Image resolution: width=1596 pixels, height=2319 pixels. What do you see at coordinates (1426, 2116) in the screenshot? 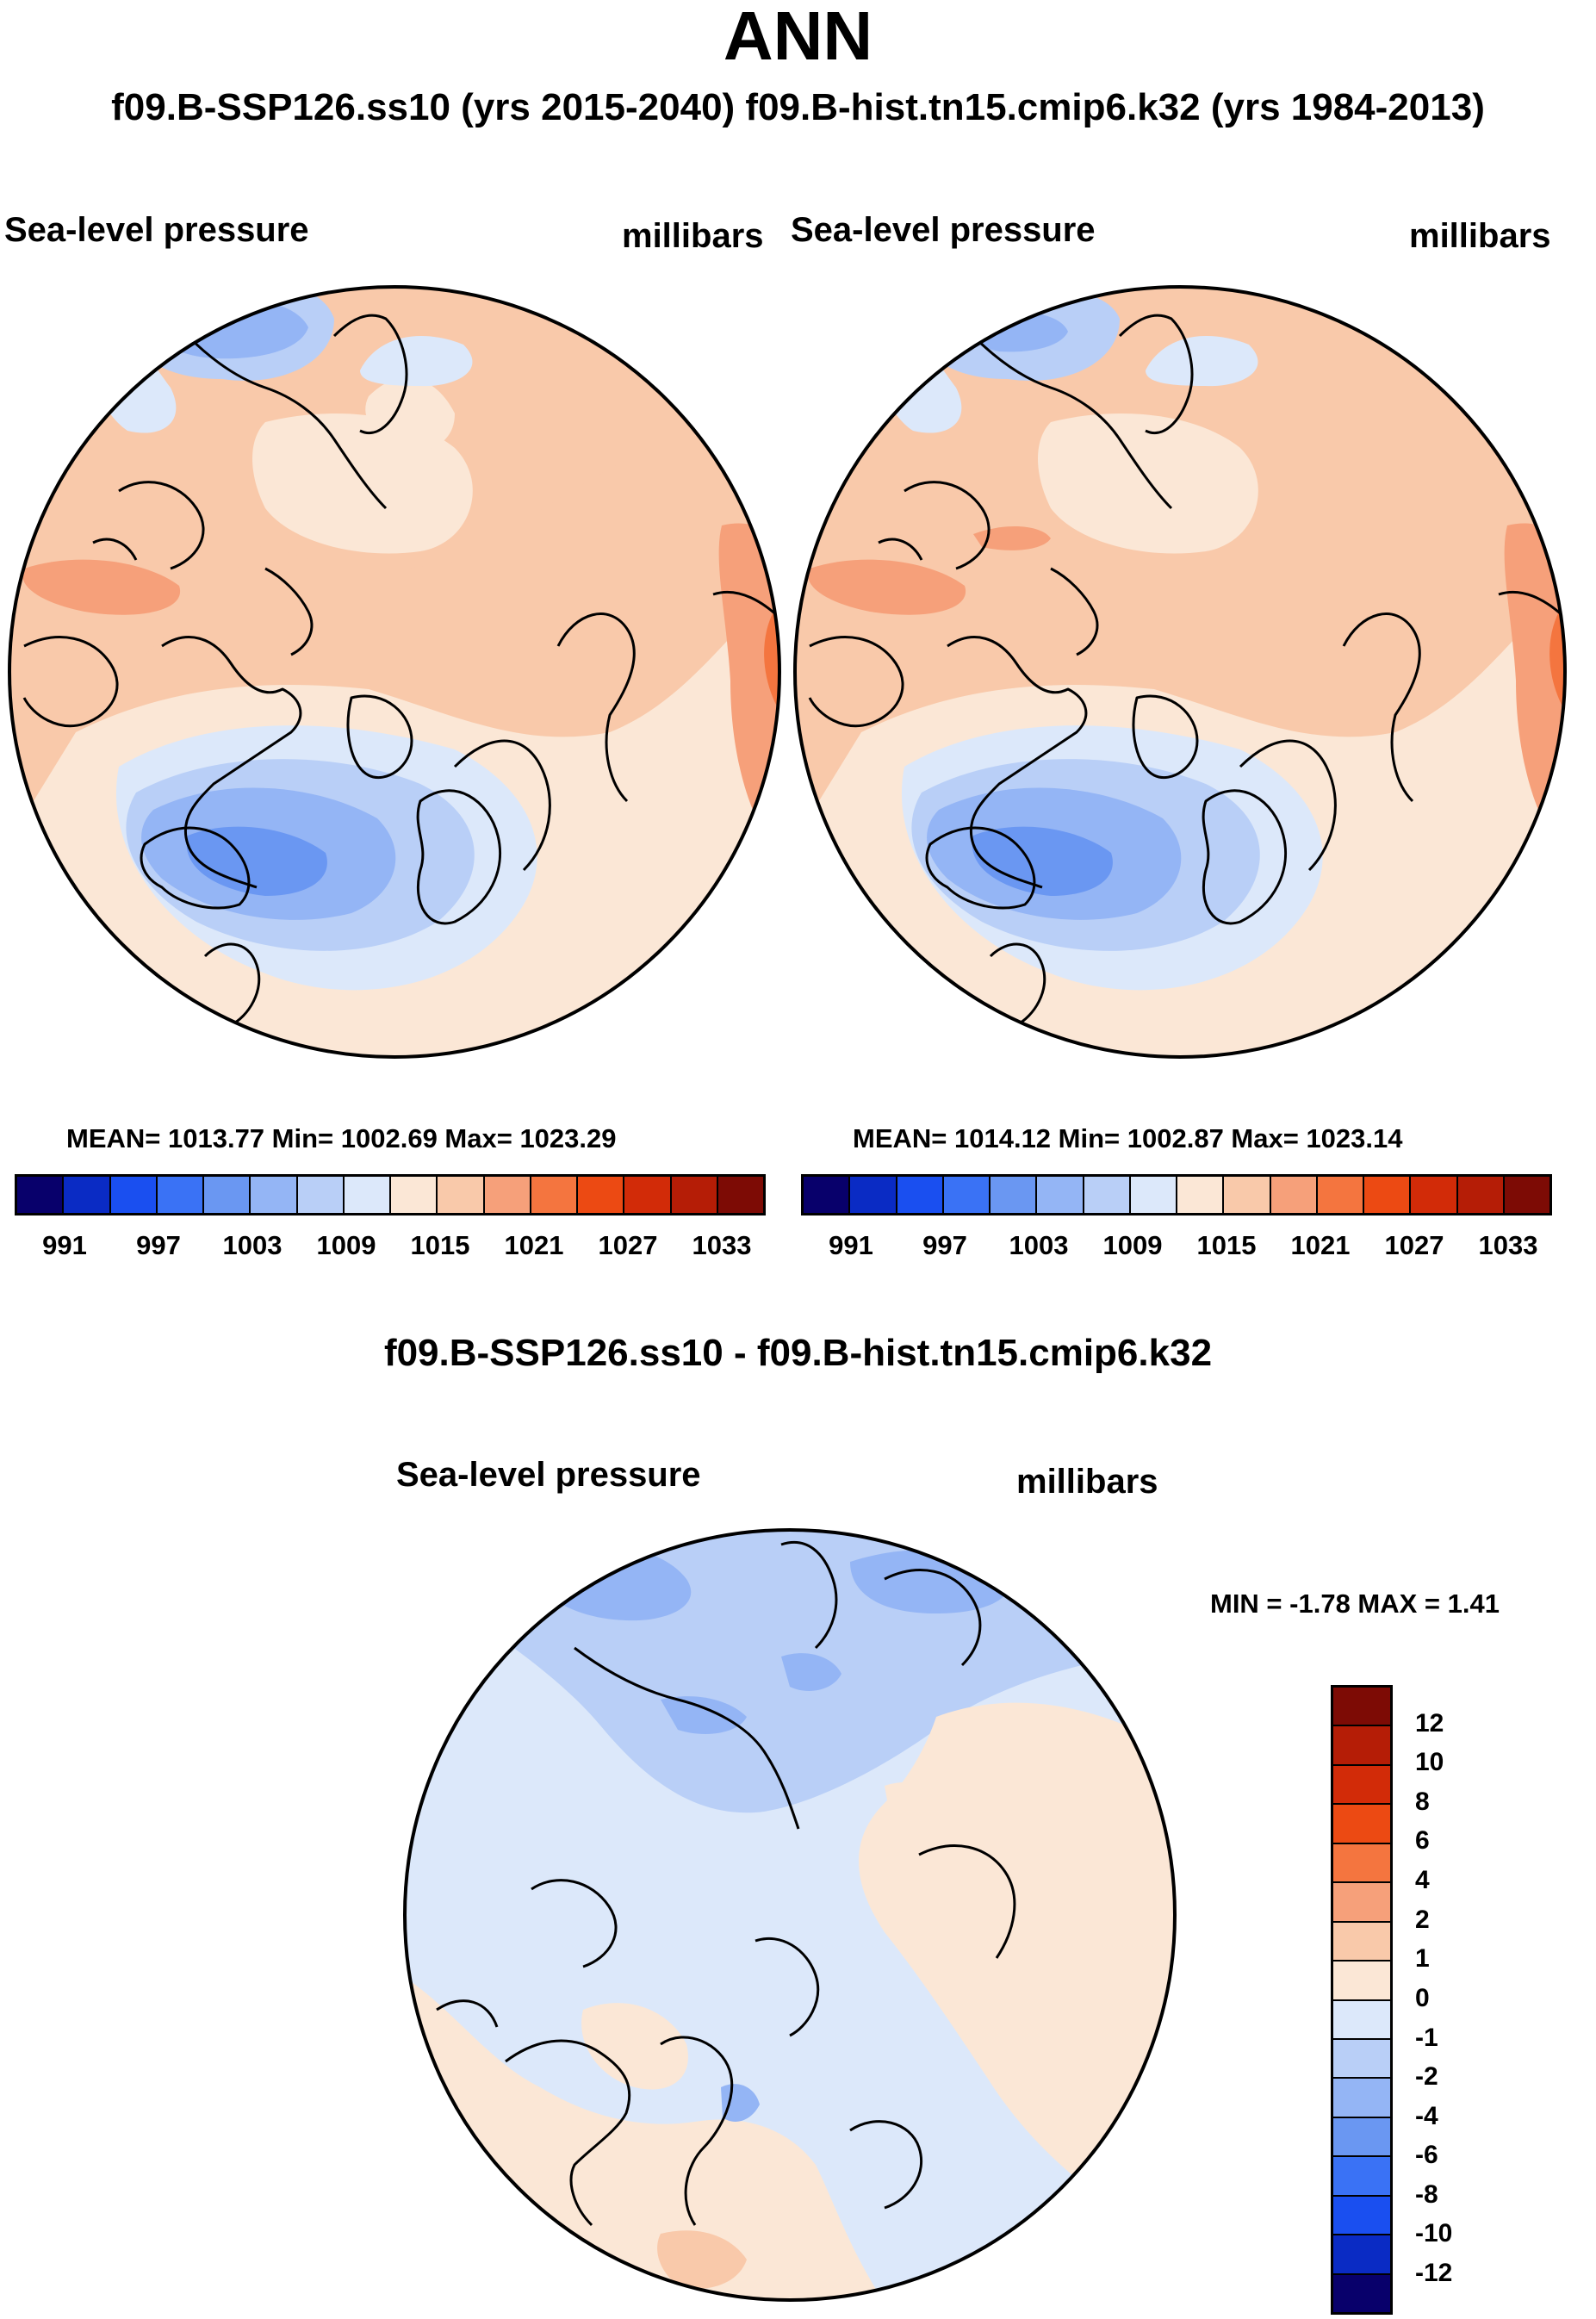
I see `diff-colorbar-tick: -4` at bounding box center [1426, 2116].